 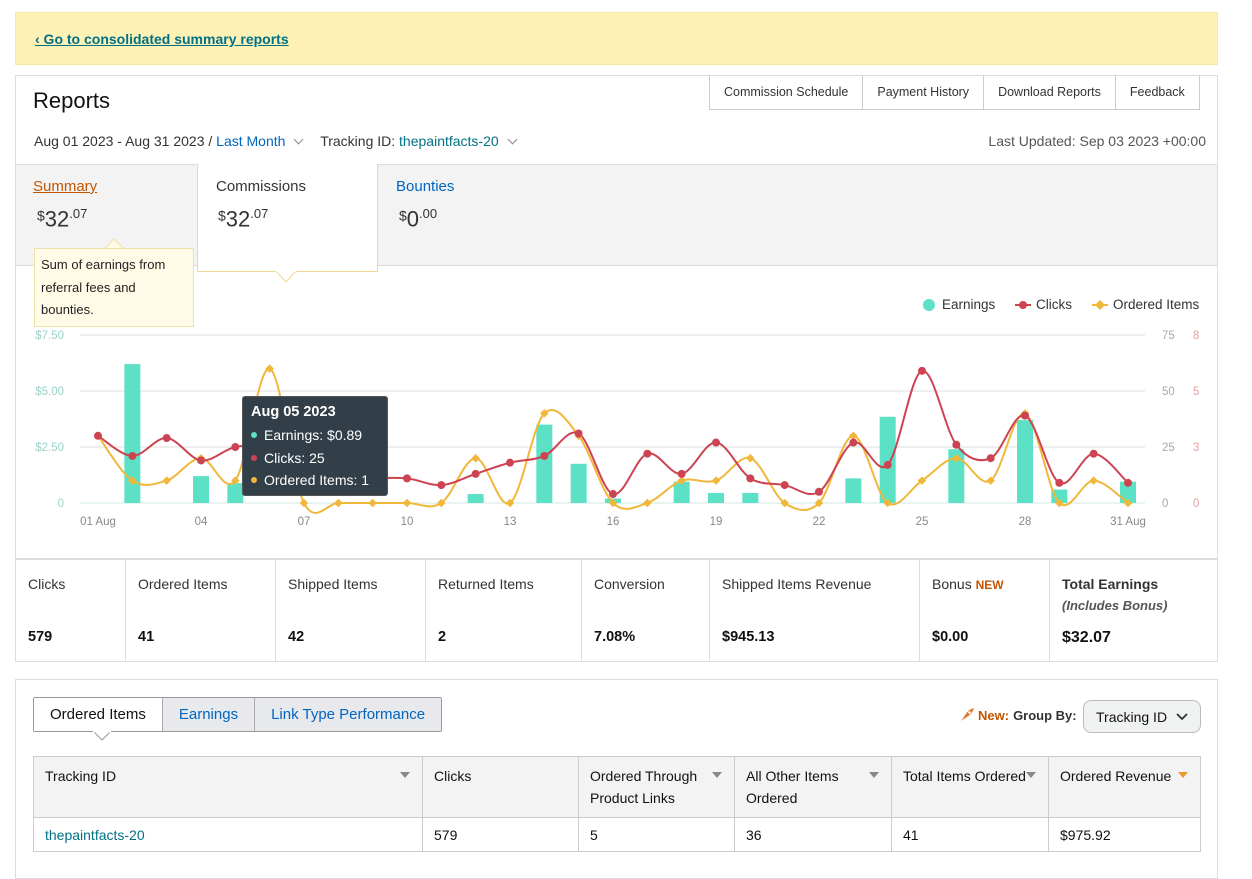 What do you see at coordinates (1133, 610) in the screenshot?
I see `metric-total-earnings: Total Earnings (Includes Bonus) $32.07` at bounding box center [1133, 610].